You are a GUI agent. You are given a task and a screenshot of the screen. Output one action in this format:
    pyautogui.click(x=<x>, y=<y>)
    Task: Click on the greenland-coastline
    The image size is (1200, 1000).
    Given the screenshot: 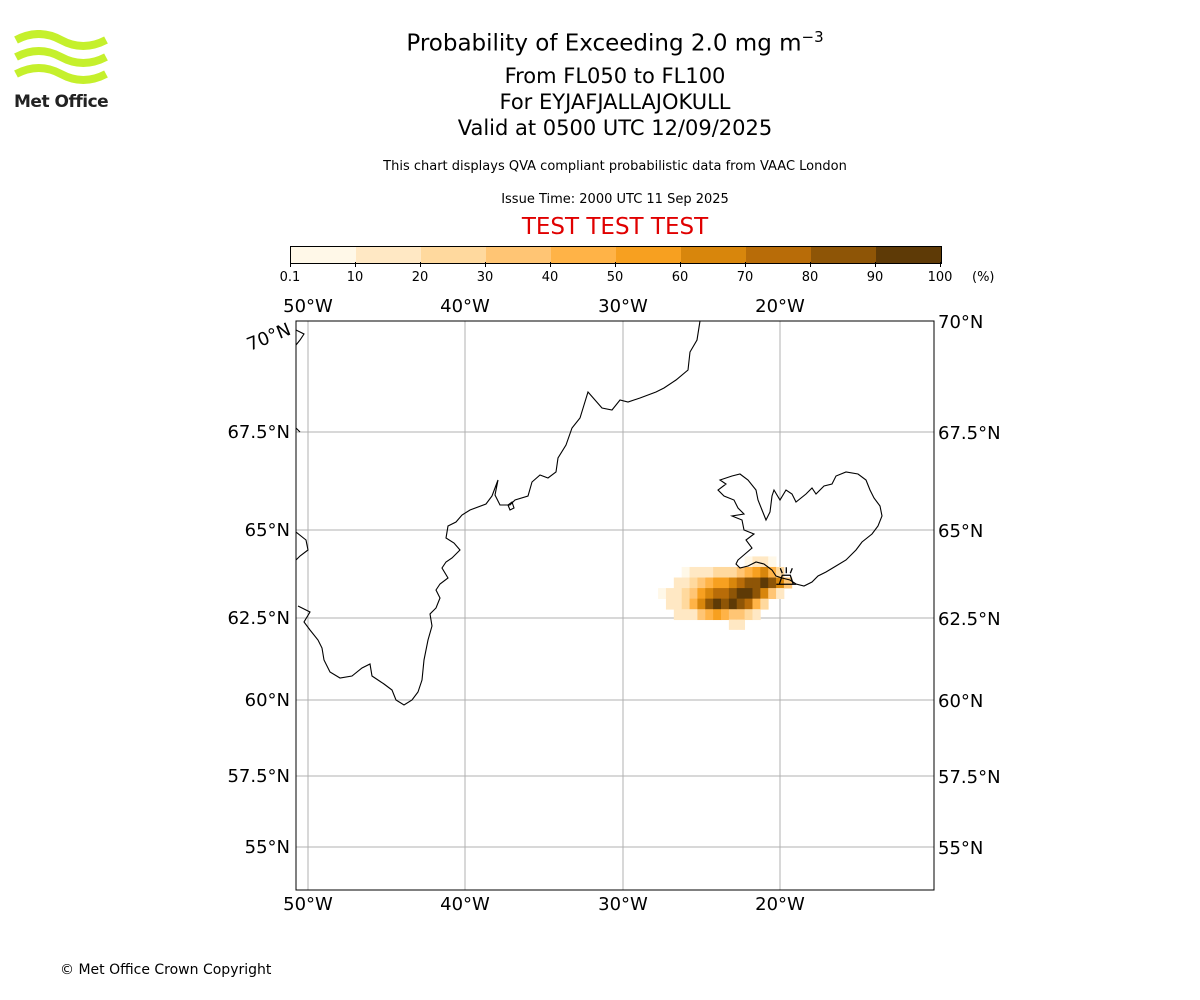 What is the action you would take?
    pyautogui.click(x=499, y=513)
    